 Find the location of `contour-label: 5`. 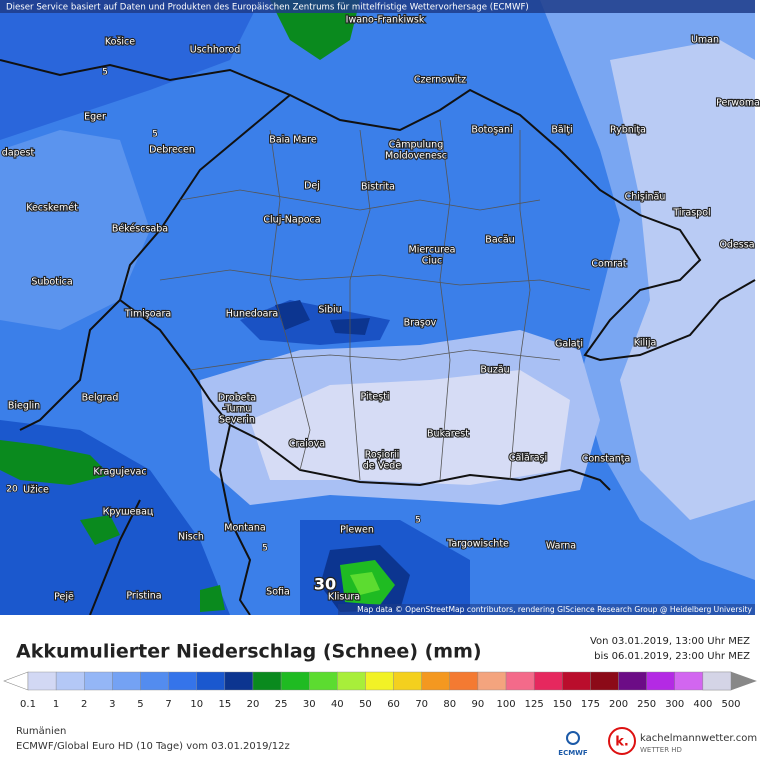

contour-label: 5 is located at coordinates (155, 135).